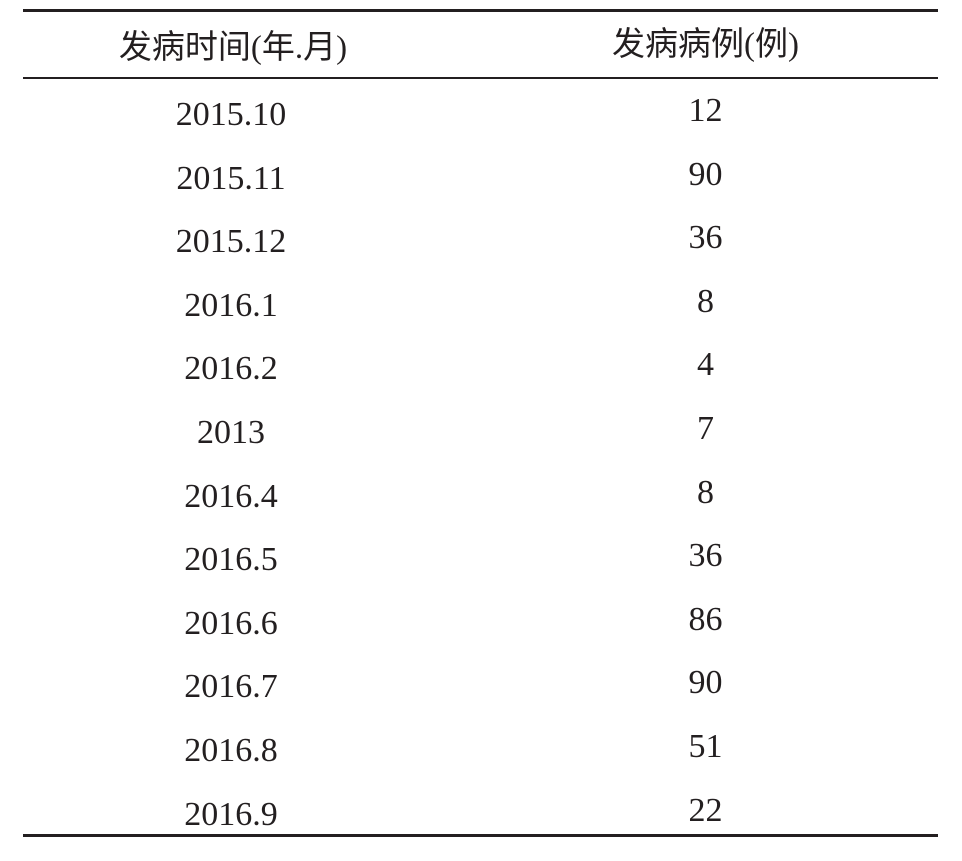  I want to click on cell-onset-time: 2016.9, so click(231, 814).